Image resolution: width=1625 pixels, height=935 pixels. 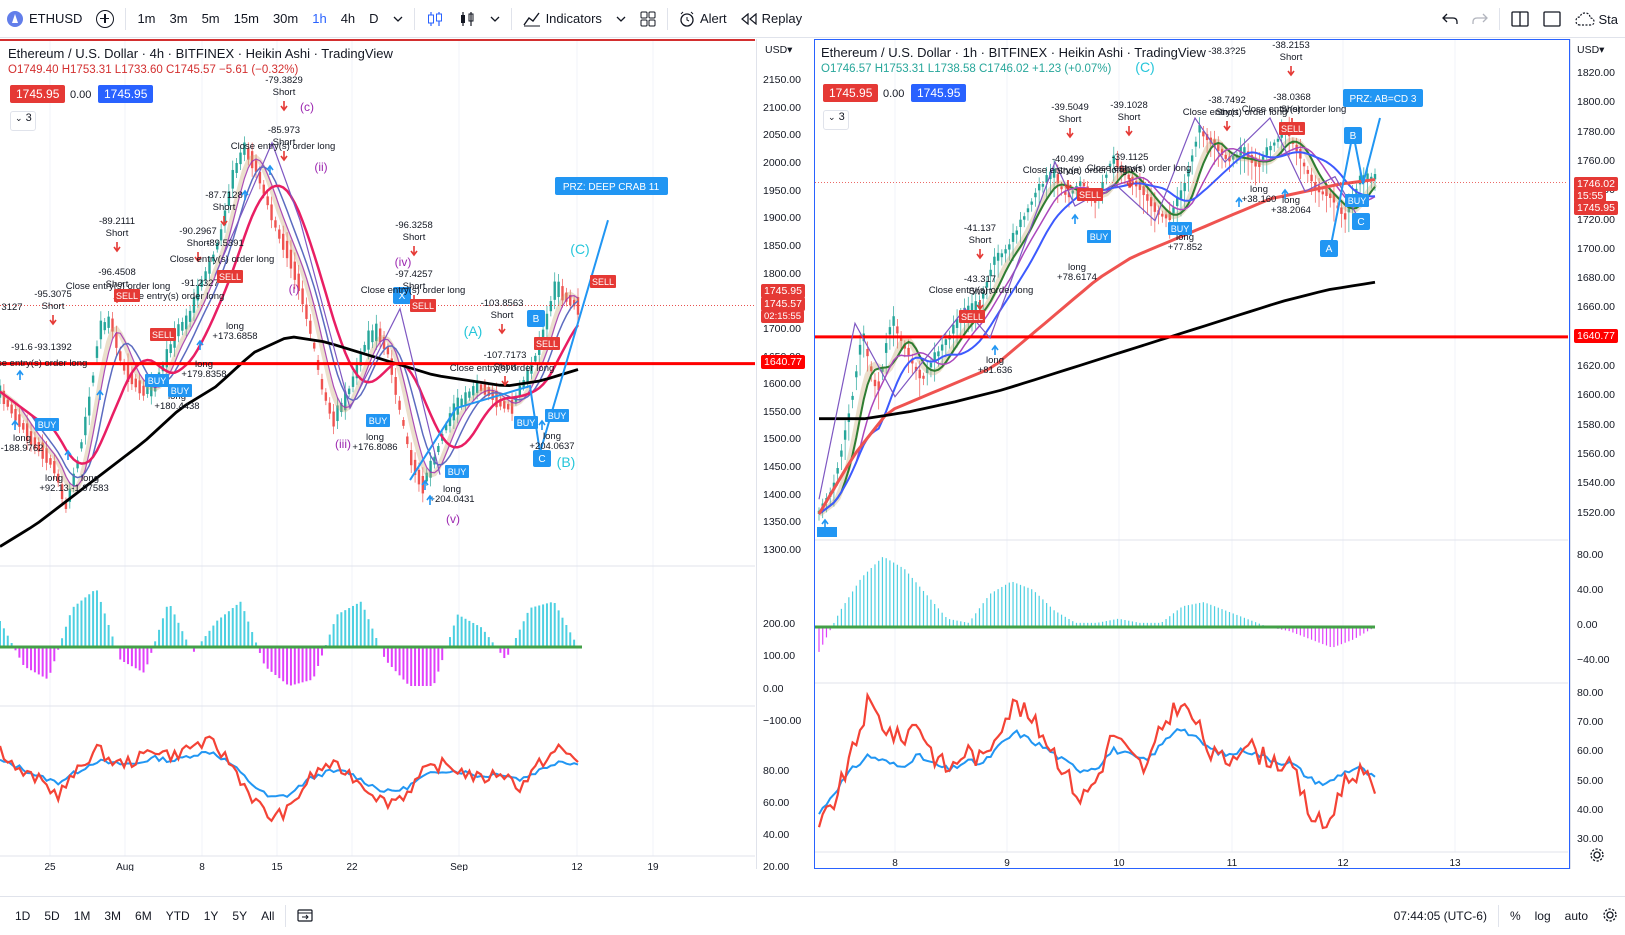 What do you see at coordinates (1455, 862) in the screenshot?
I see `time-axis-label: 13` at bounding box center [1455, 862].